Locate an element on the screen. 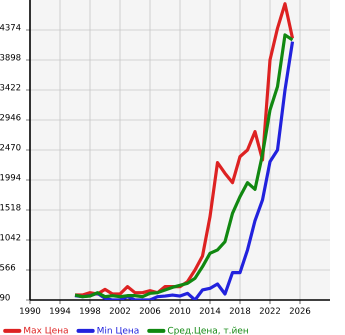 Image resolution: width=345 pixels, height=335 pixels. x-tick-label: 2026 is located at coordinates (300, 311).